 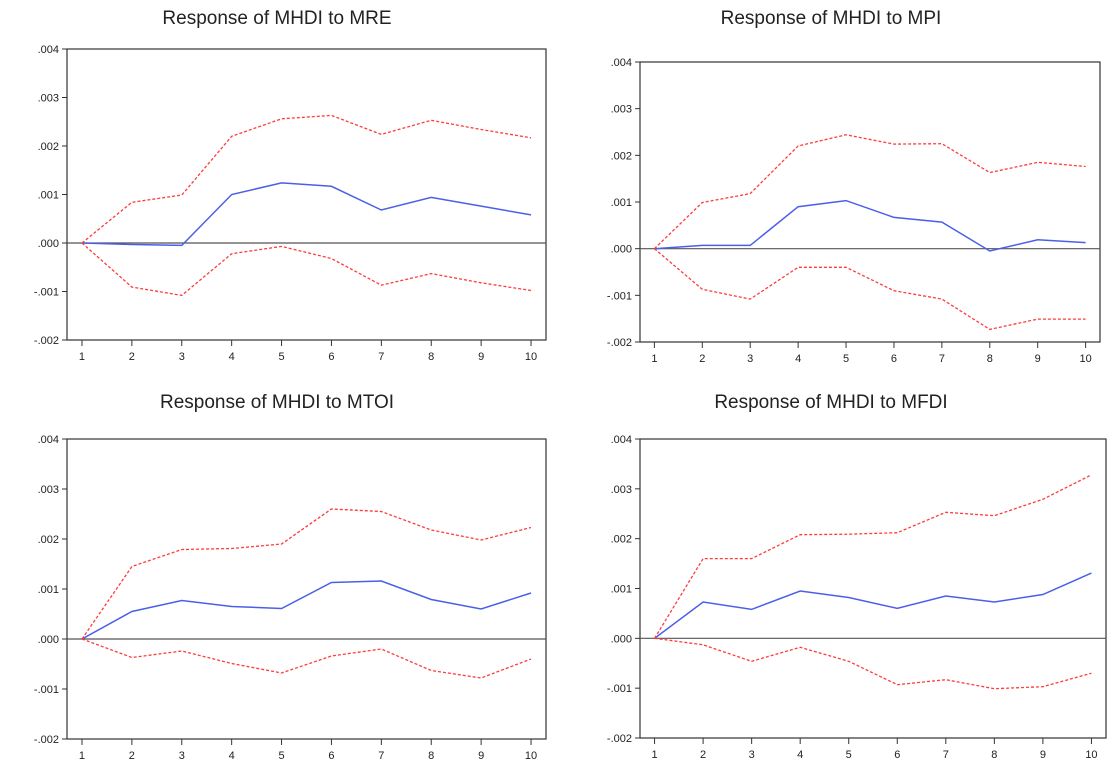 I want to click on chart-title: Response of MHDI to MTOI, so click(x=277, y=402).